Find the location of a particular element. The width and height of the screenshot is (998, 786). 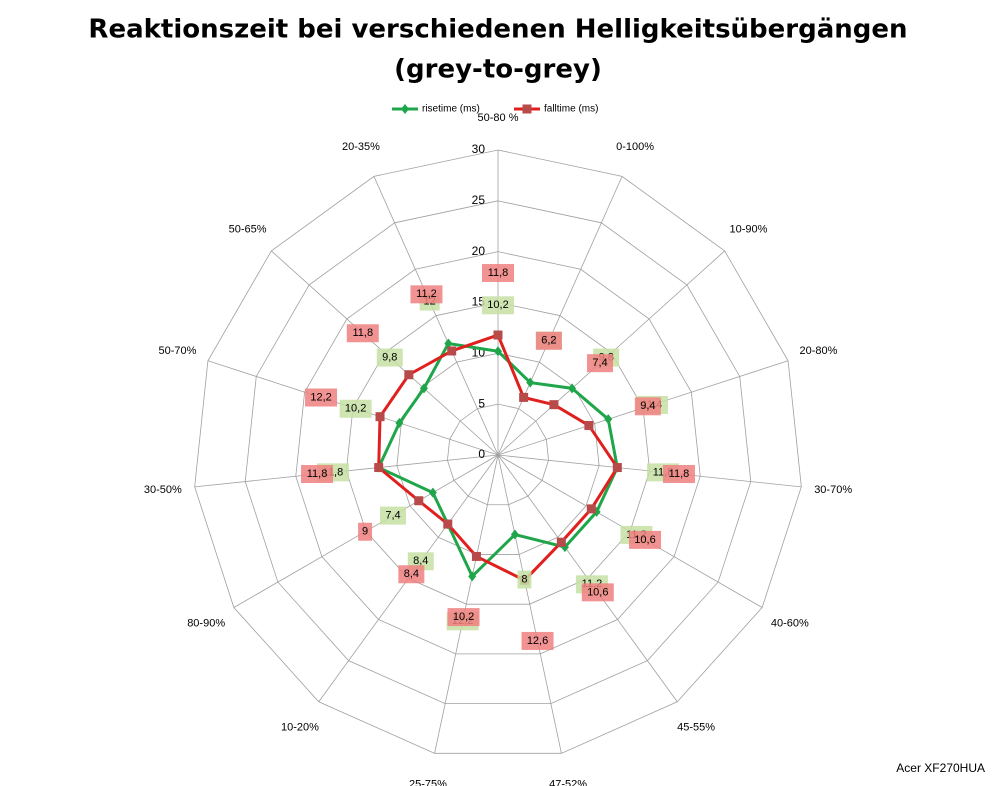

data-label: 9 is located at coordinates (365, 532).